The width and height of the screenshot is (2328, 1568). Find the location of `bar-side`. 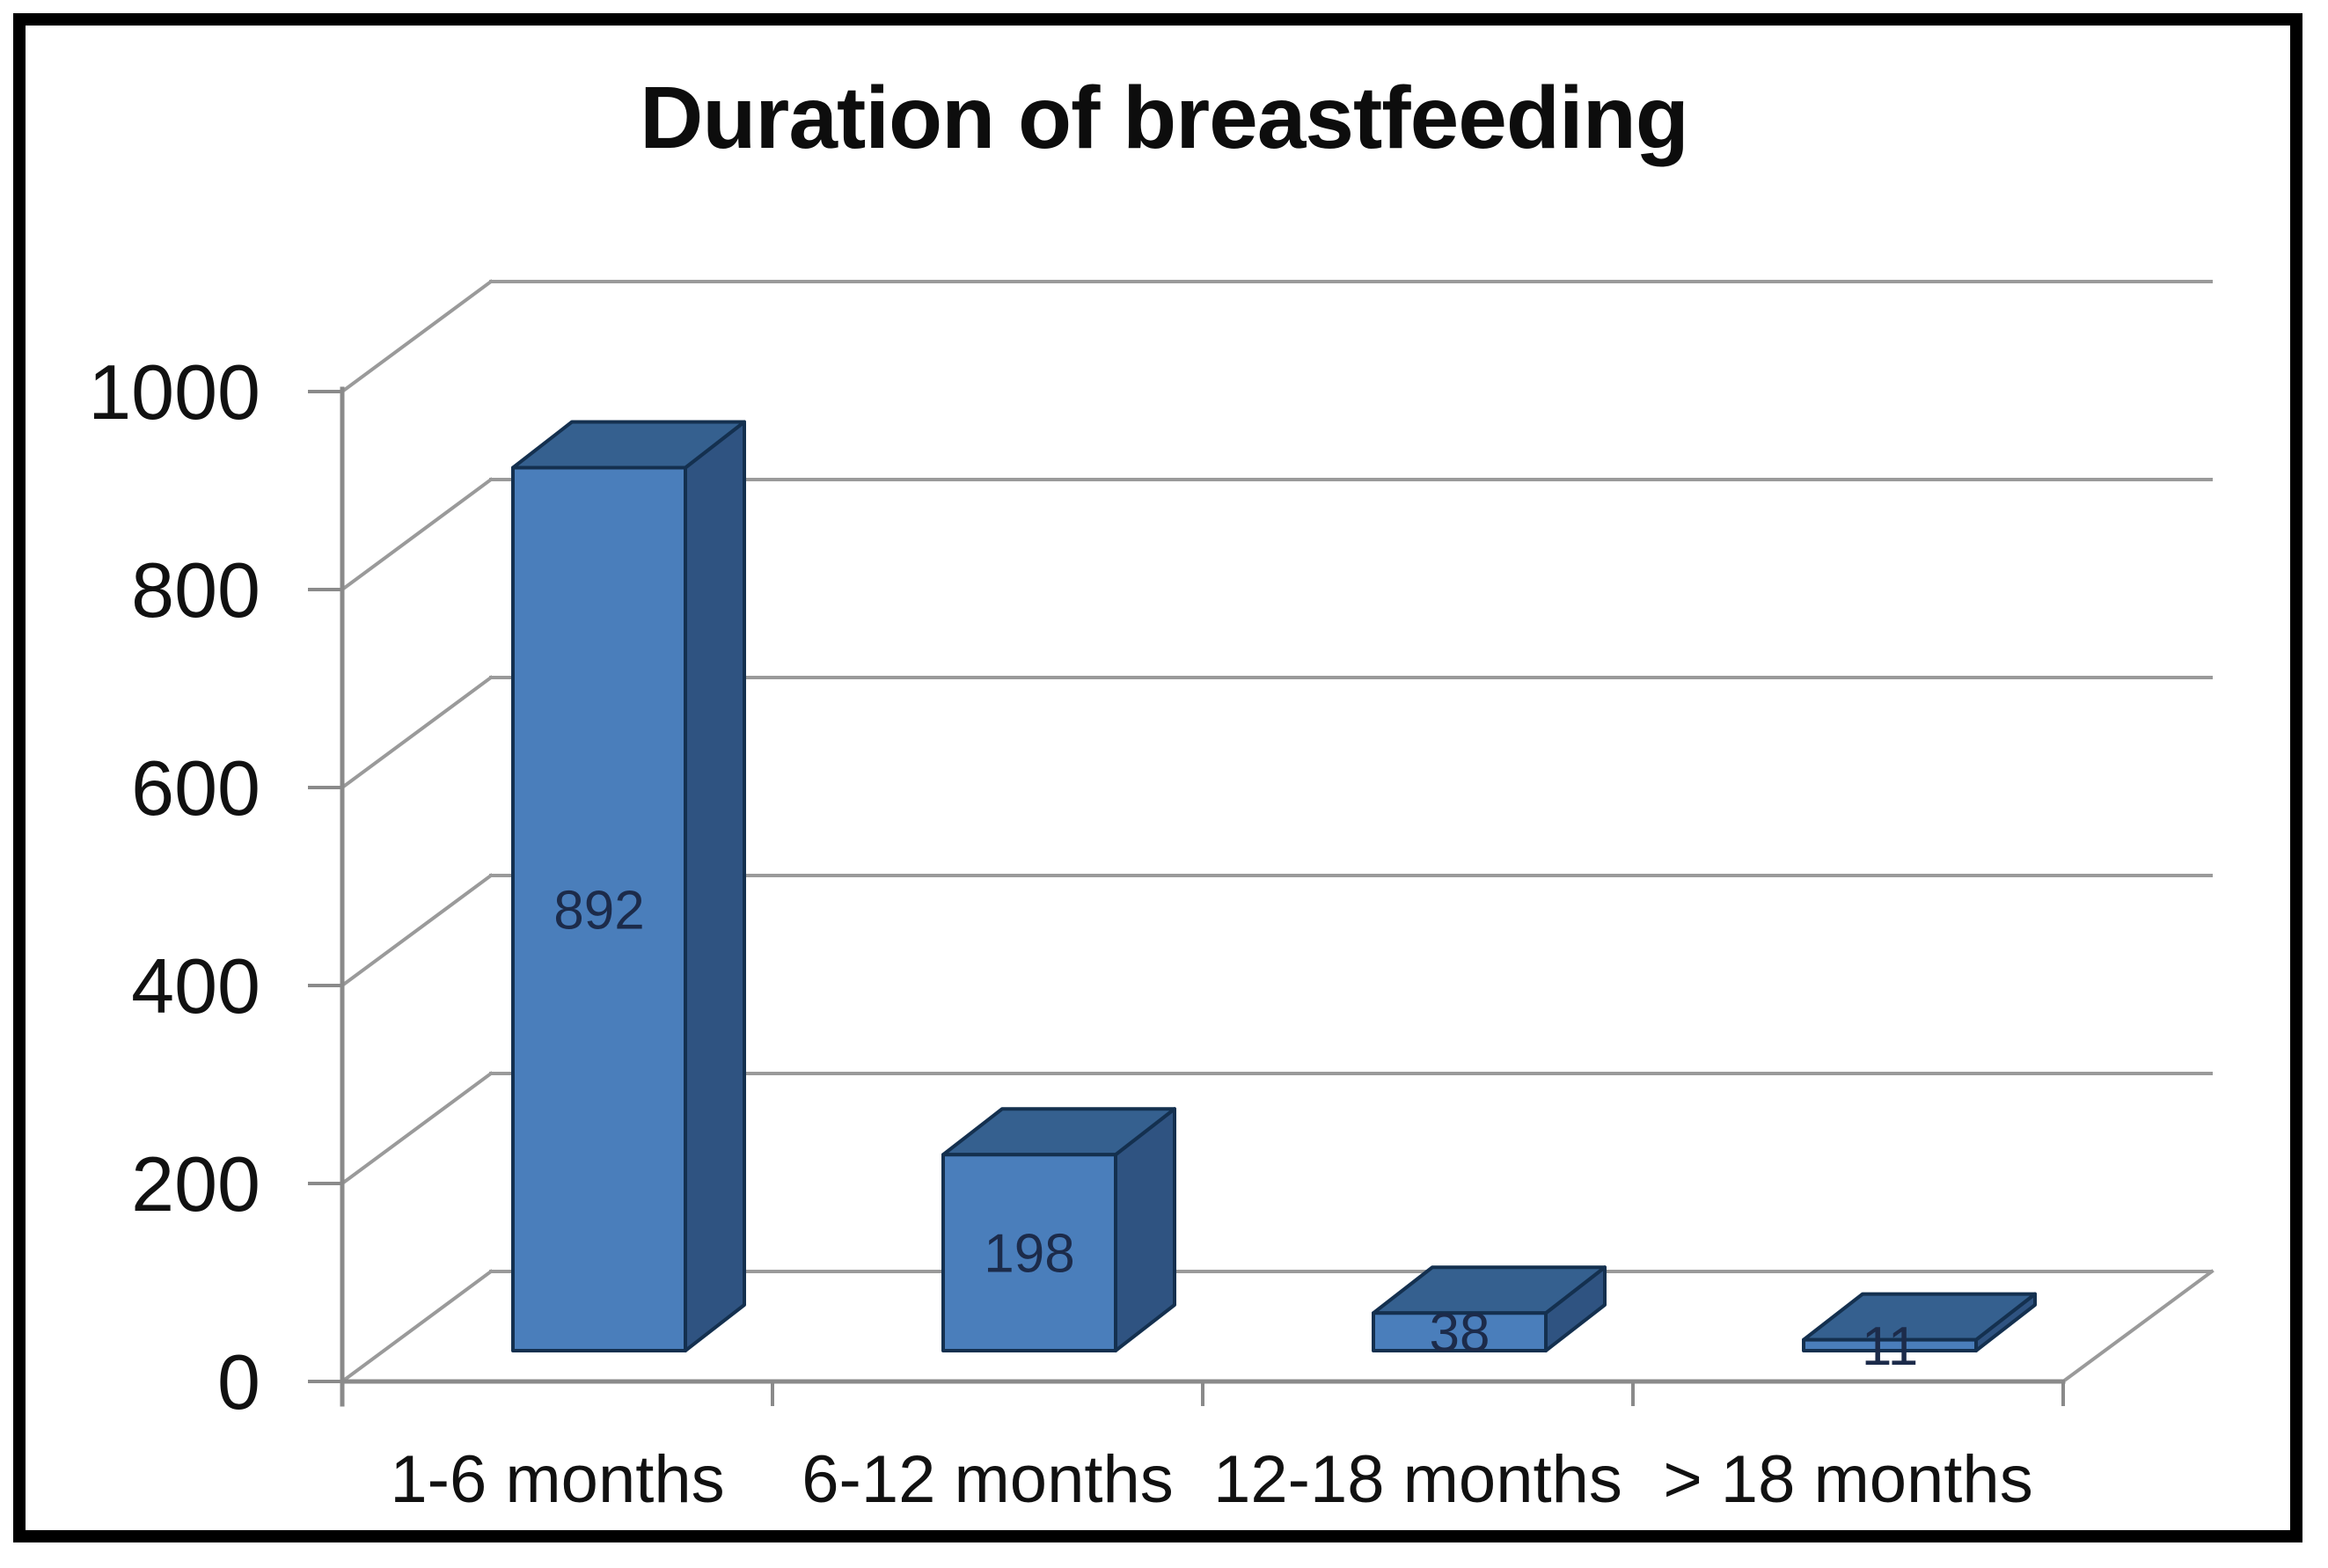

bar-side is located at coordinates (715, 886).